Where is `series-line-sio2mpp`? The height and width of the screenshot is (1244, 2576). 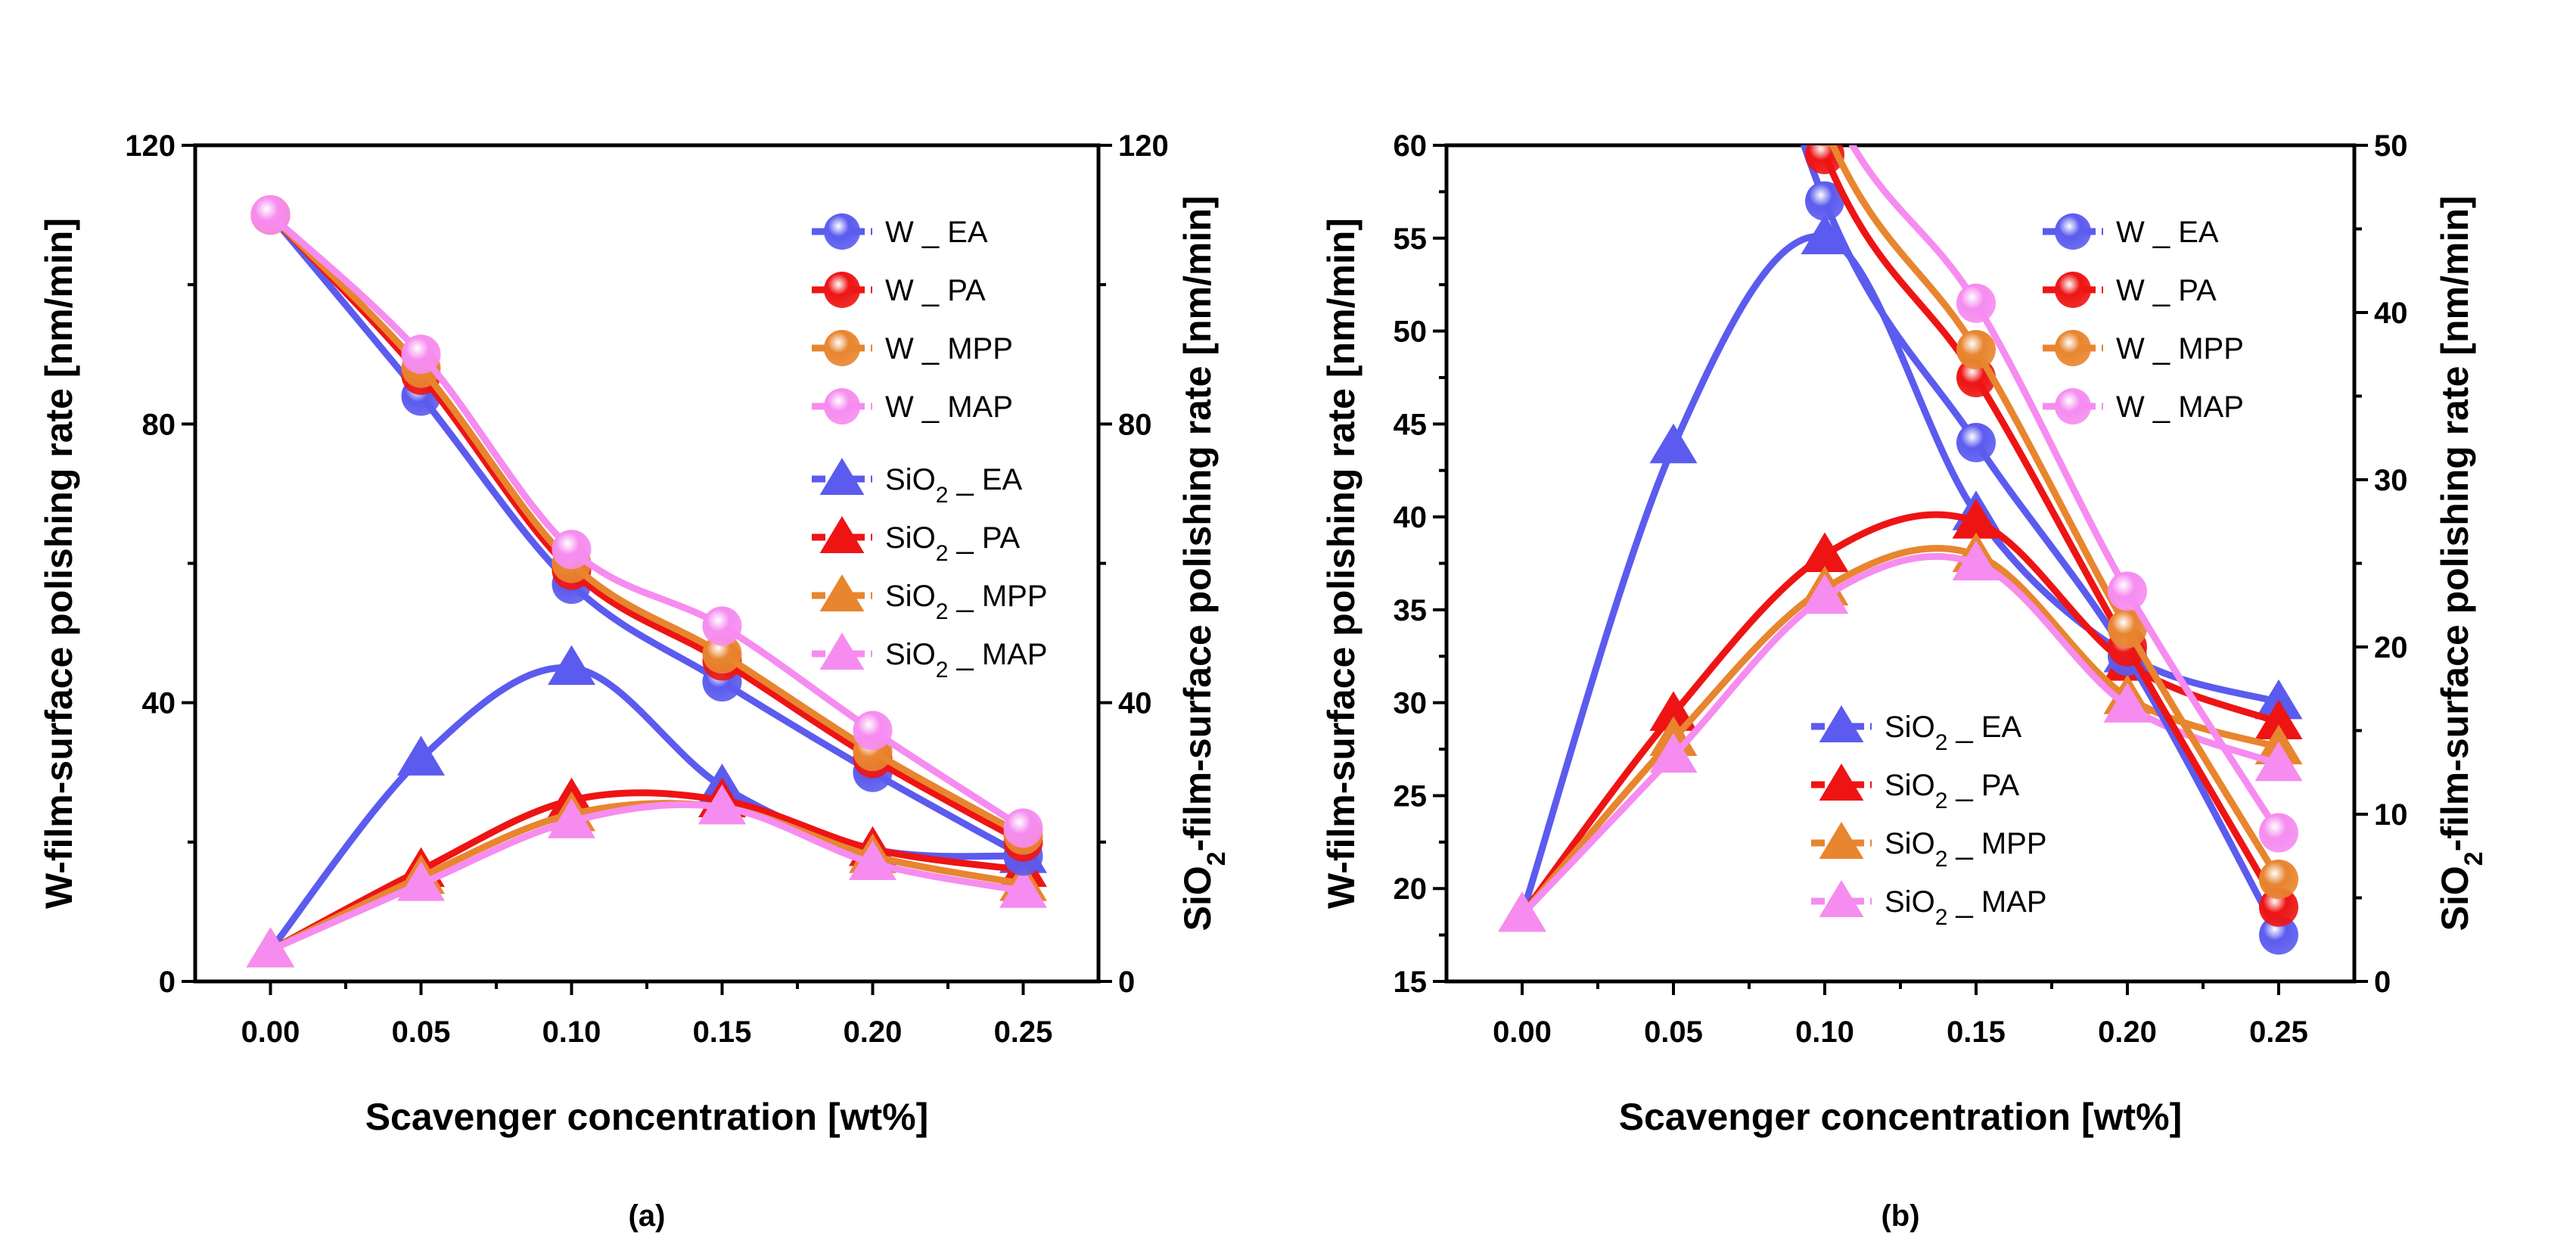
series-line-sio2mpp is located at coordinates (647, 877).